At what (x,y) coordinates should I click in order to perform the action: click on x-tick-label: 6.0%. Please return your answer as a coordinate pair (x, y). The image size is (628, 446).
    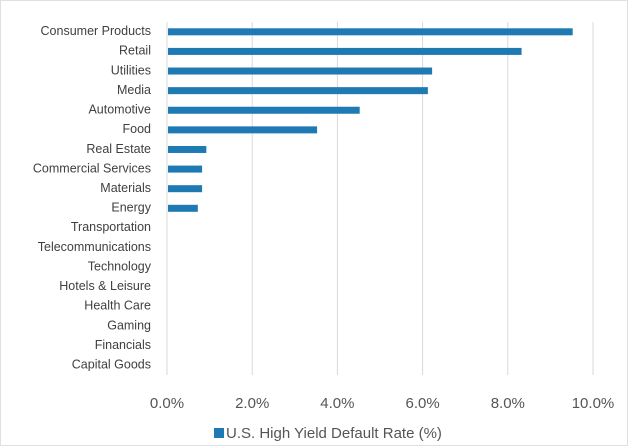
    Looking at the image, I should click on (422, 403).